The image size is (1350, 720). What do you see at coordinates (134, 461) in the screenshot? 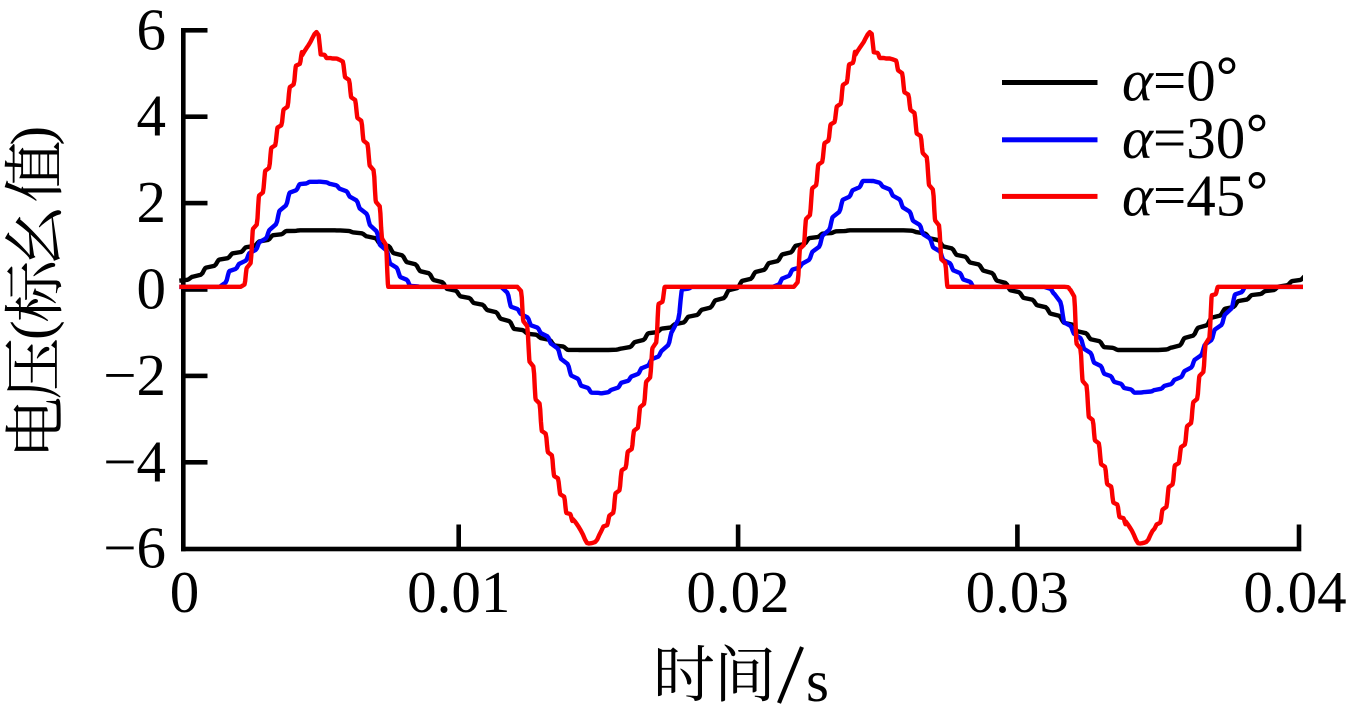
I see `svg-text: −4` at bounding box center [134, 461].